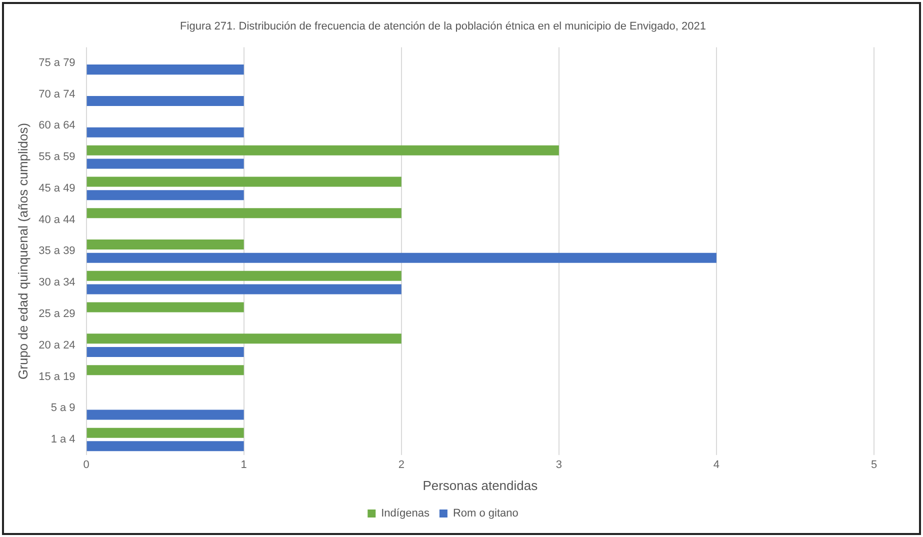 This screenshot has width=923, height=537. I want to click on y-tick-label: 55 a 59, so click(57, 157).